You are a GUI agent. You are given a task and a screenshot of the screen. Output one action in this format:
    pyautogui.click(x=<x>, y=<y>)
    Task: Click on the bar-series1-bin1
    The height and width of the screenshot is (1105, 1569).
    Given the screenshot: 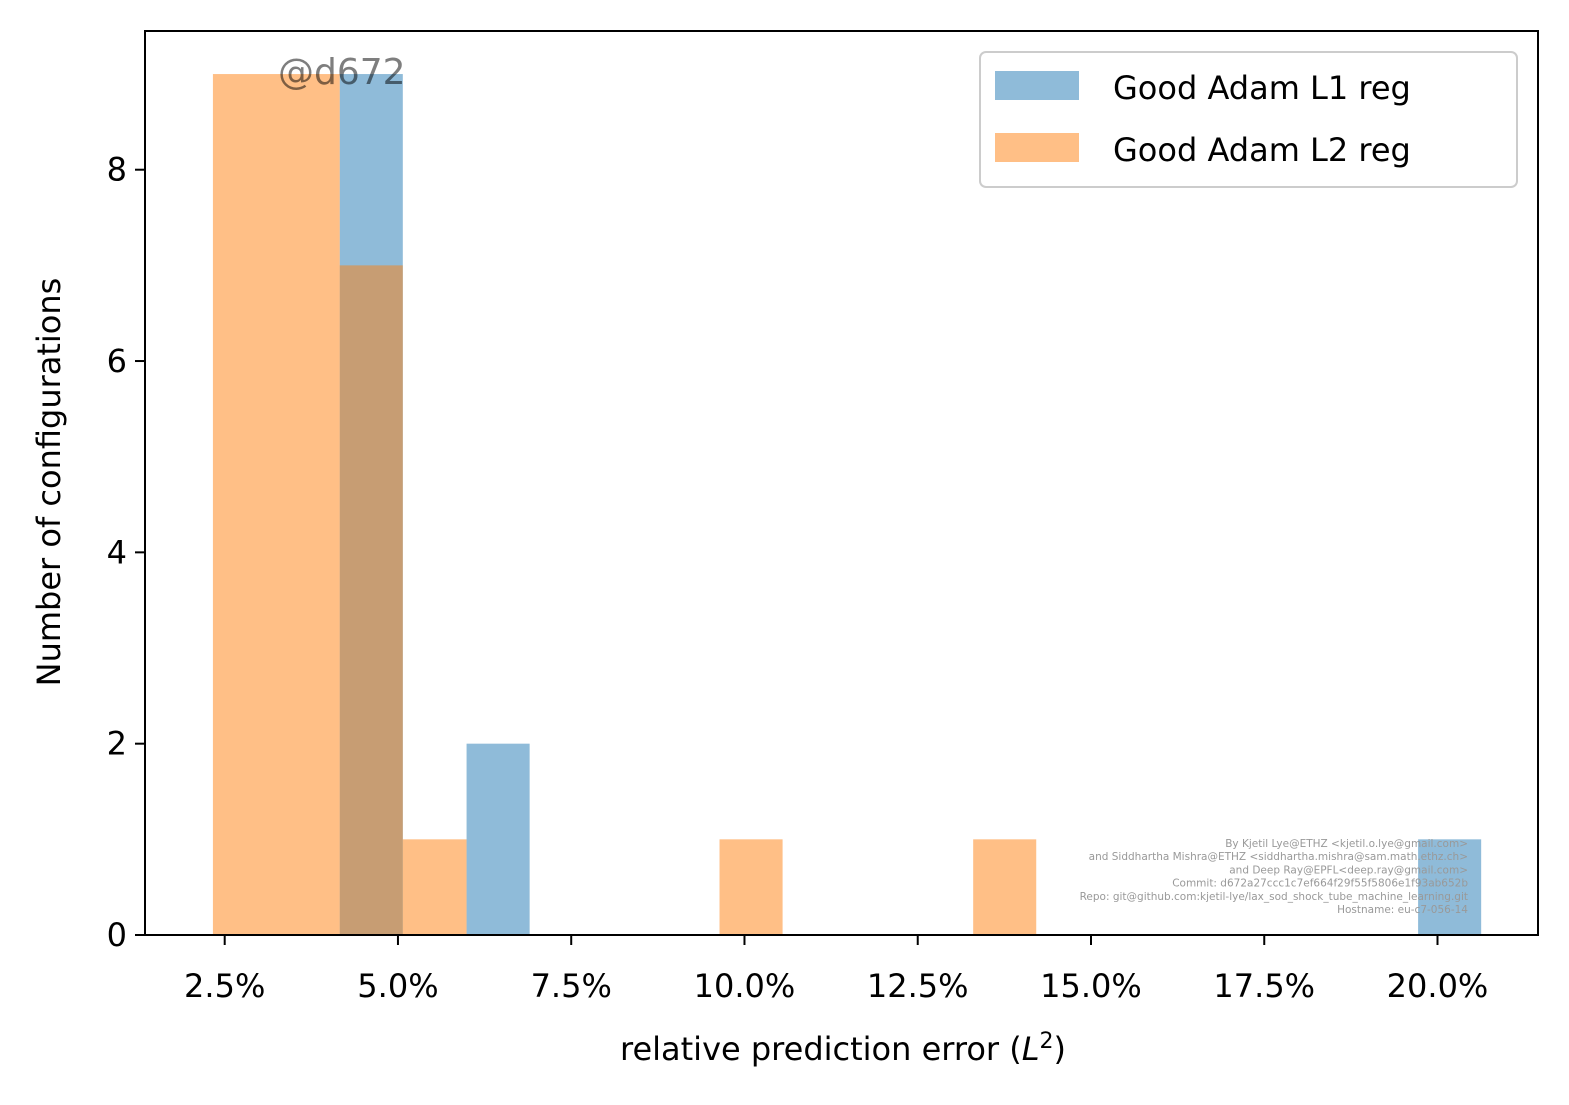 What is the action you would take?
    pyautogui.click(x=371, y=600)
    